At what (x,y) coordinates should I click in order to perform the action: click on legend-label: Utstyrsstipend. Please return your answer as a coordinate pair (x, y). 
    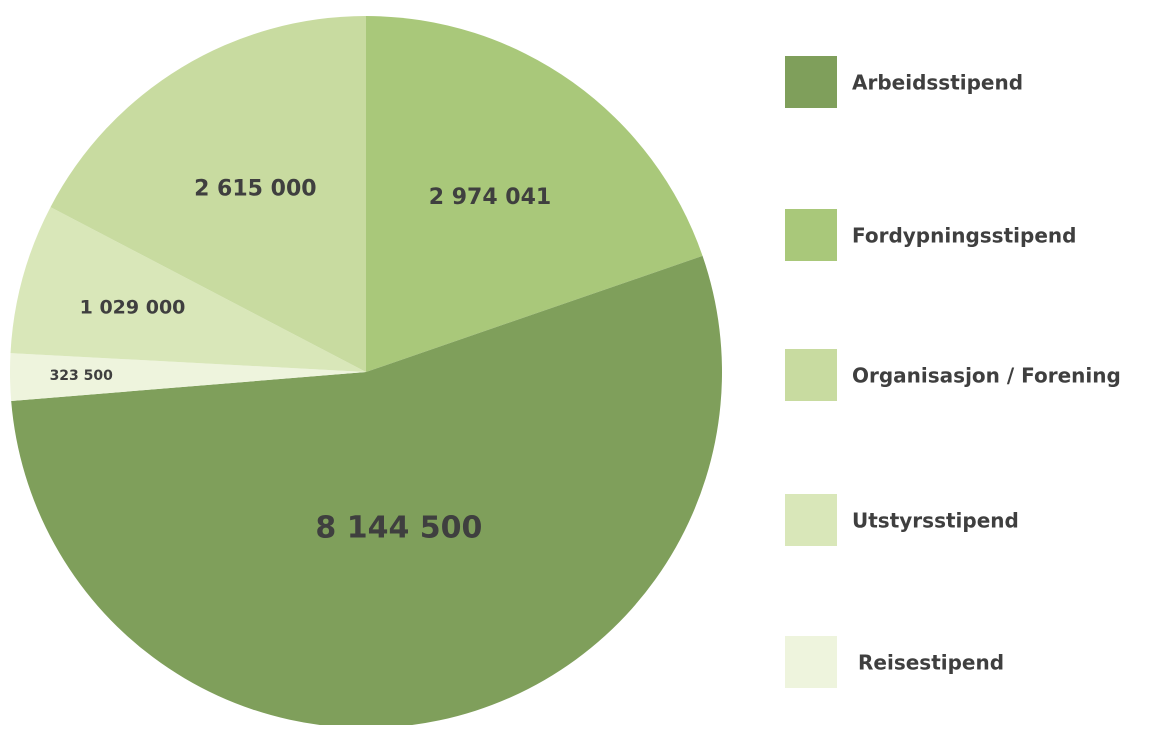
    Looking at the image, I should click on (935, 521).